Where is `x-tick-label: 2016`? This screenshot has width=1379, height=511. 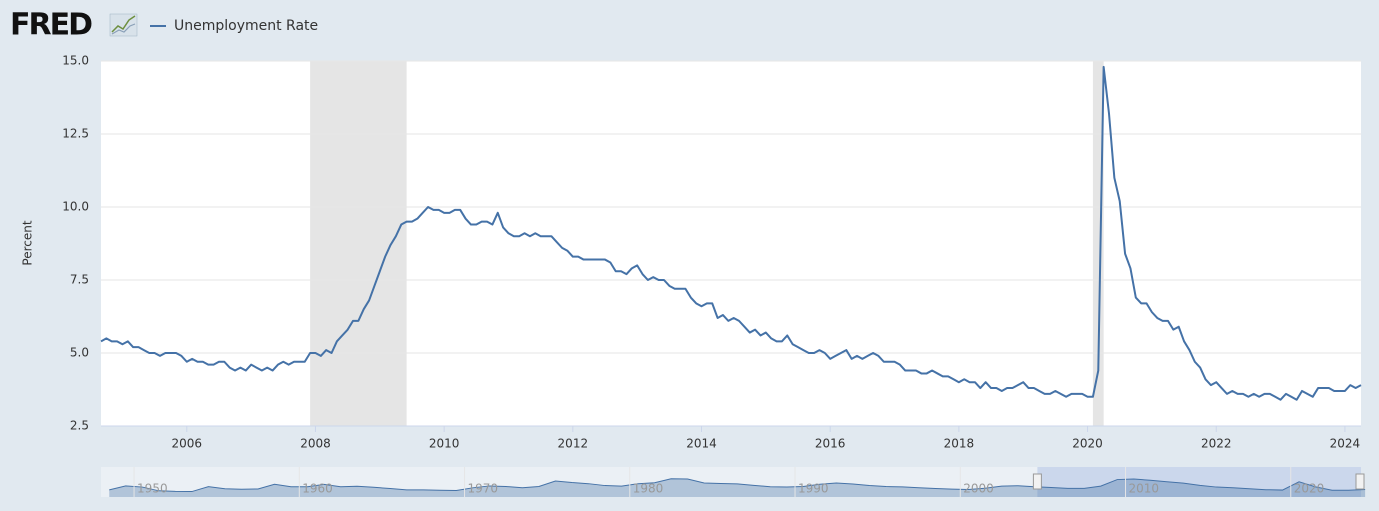 x-tick-label: 2016 is located at coordinates (830, 444).